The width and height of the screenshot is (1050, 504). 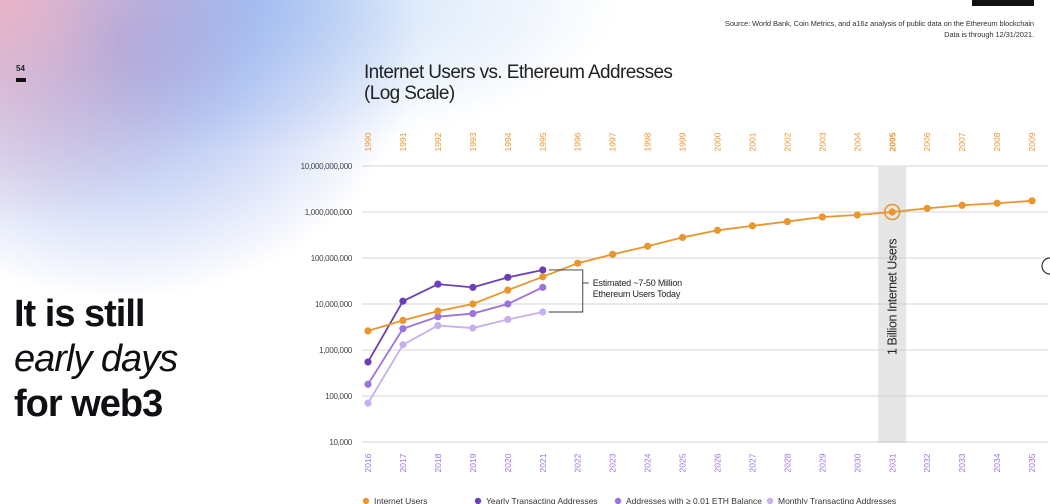 I want to click on bottom-axis-label: 2035, so click(x=1032, y=462).